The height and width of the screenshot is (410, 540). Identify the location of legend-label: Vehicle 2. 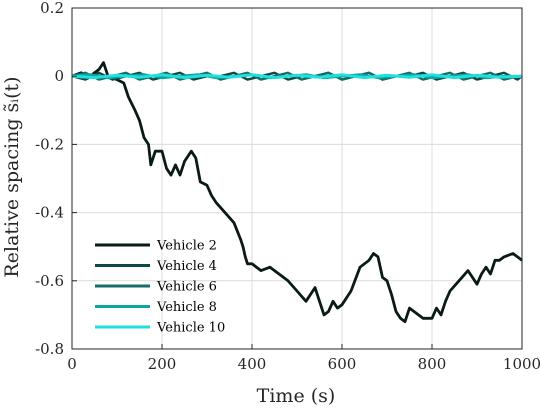
(186, 246).